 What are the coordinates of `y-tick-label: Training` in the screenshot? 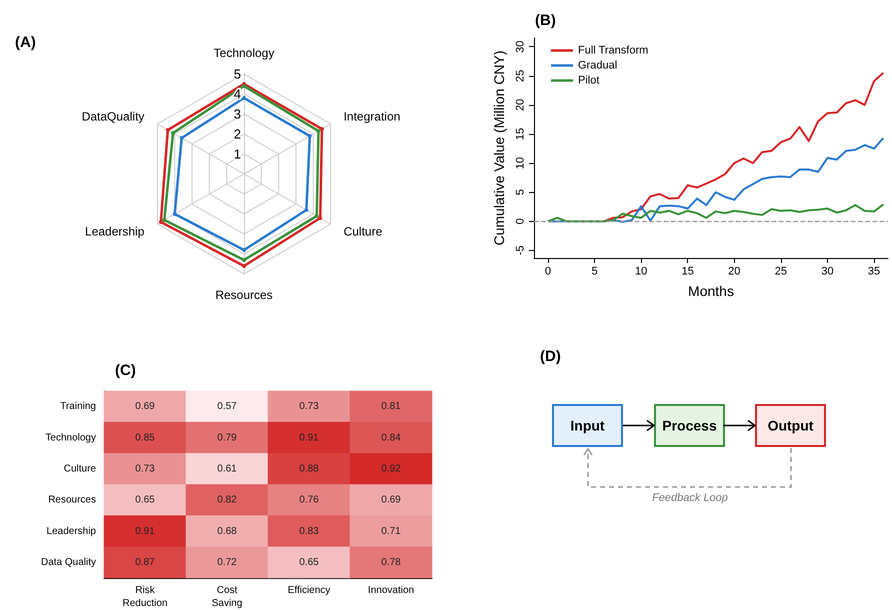 It's located at (78, 406).